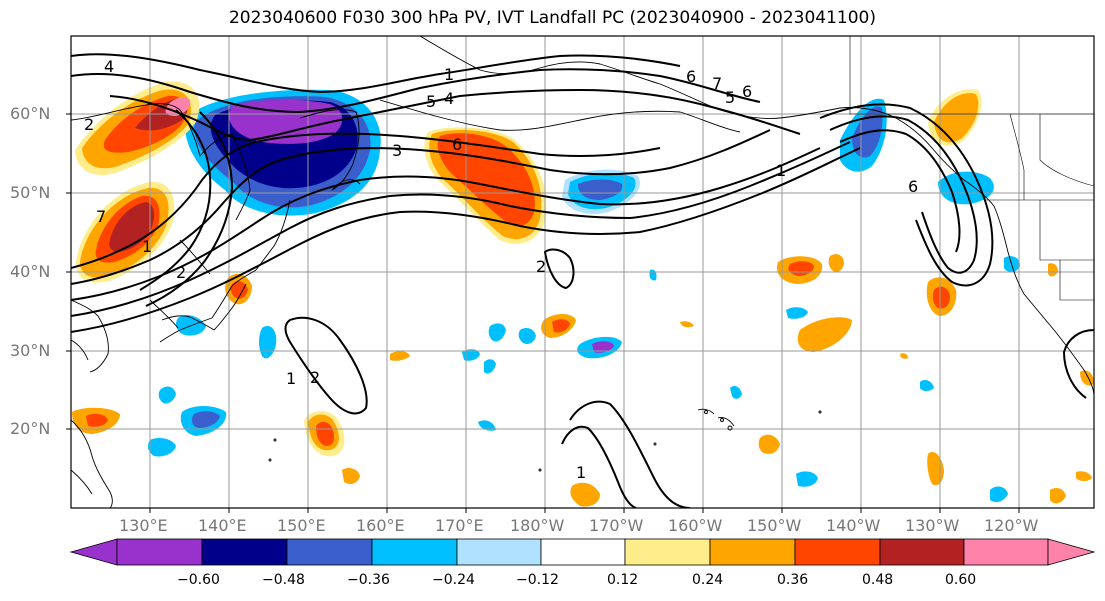 The width and height of the screenshot is (1105, 601). What do you see at coordinates (198, 580) in the screenshot?
I see `colorbar-tick-label: −0.60` at bounding box center [198, 580].